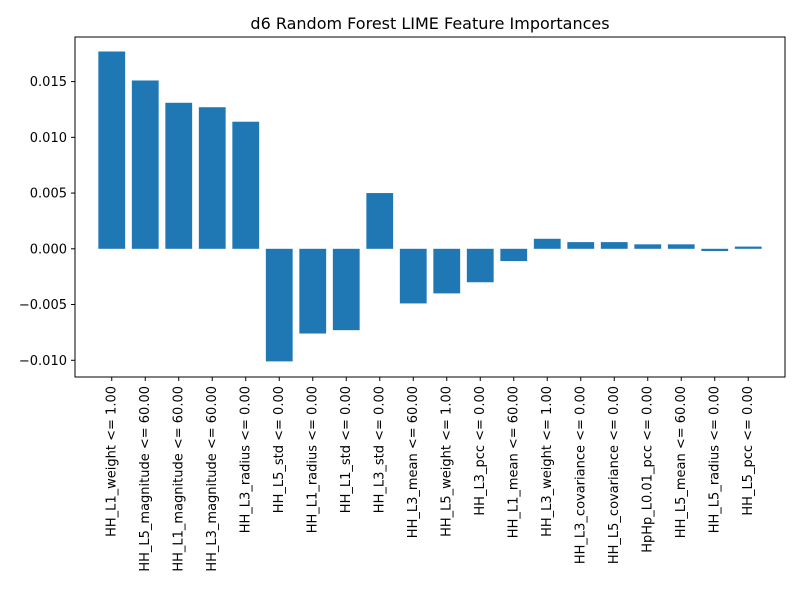 This screenshot has width=800, height=604. I want to click on x-tick-label: HH_L3_pcc <= 0.00, so click(480, 451).